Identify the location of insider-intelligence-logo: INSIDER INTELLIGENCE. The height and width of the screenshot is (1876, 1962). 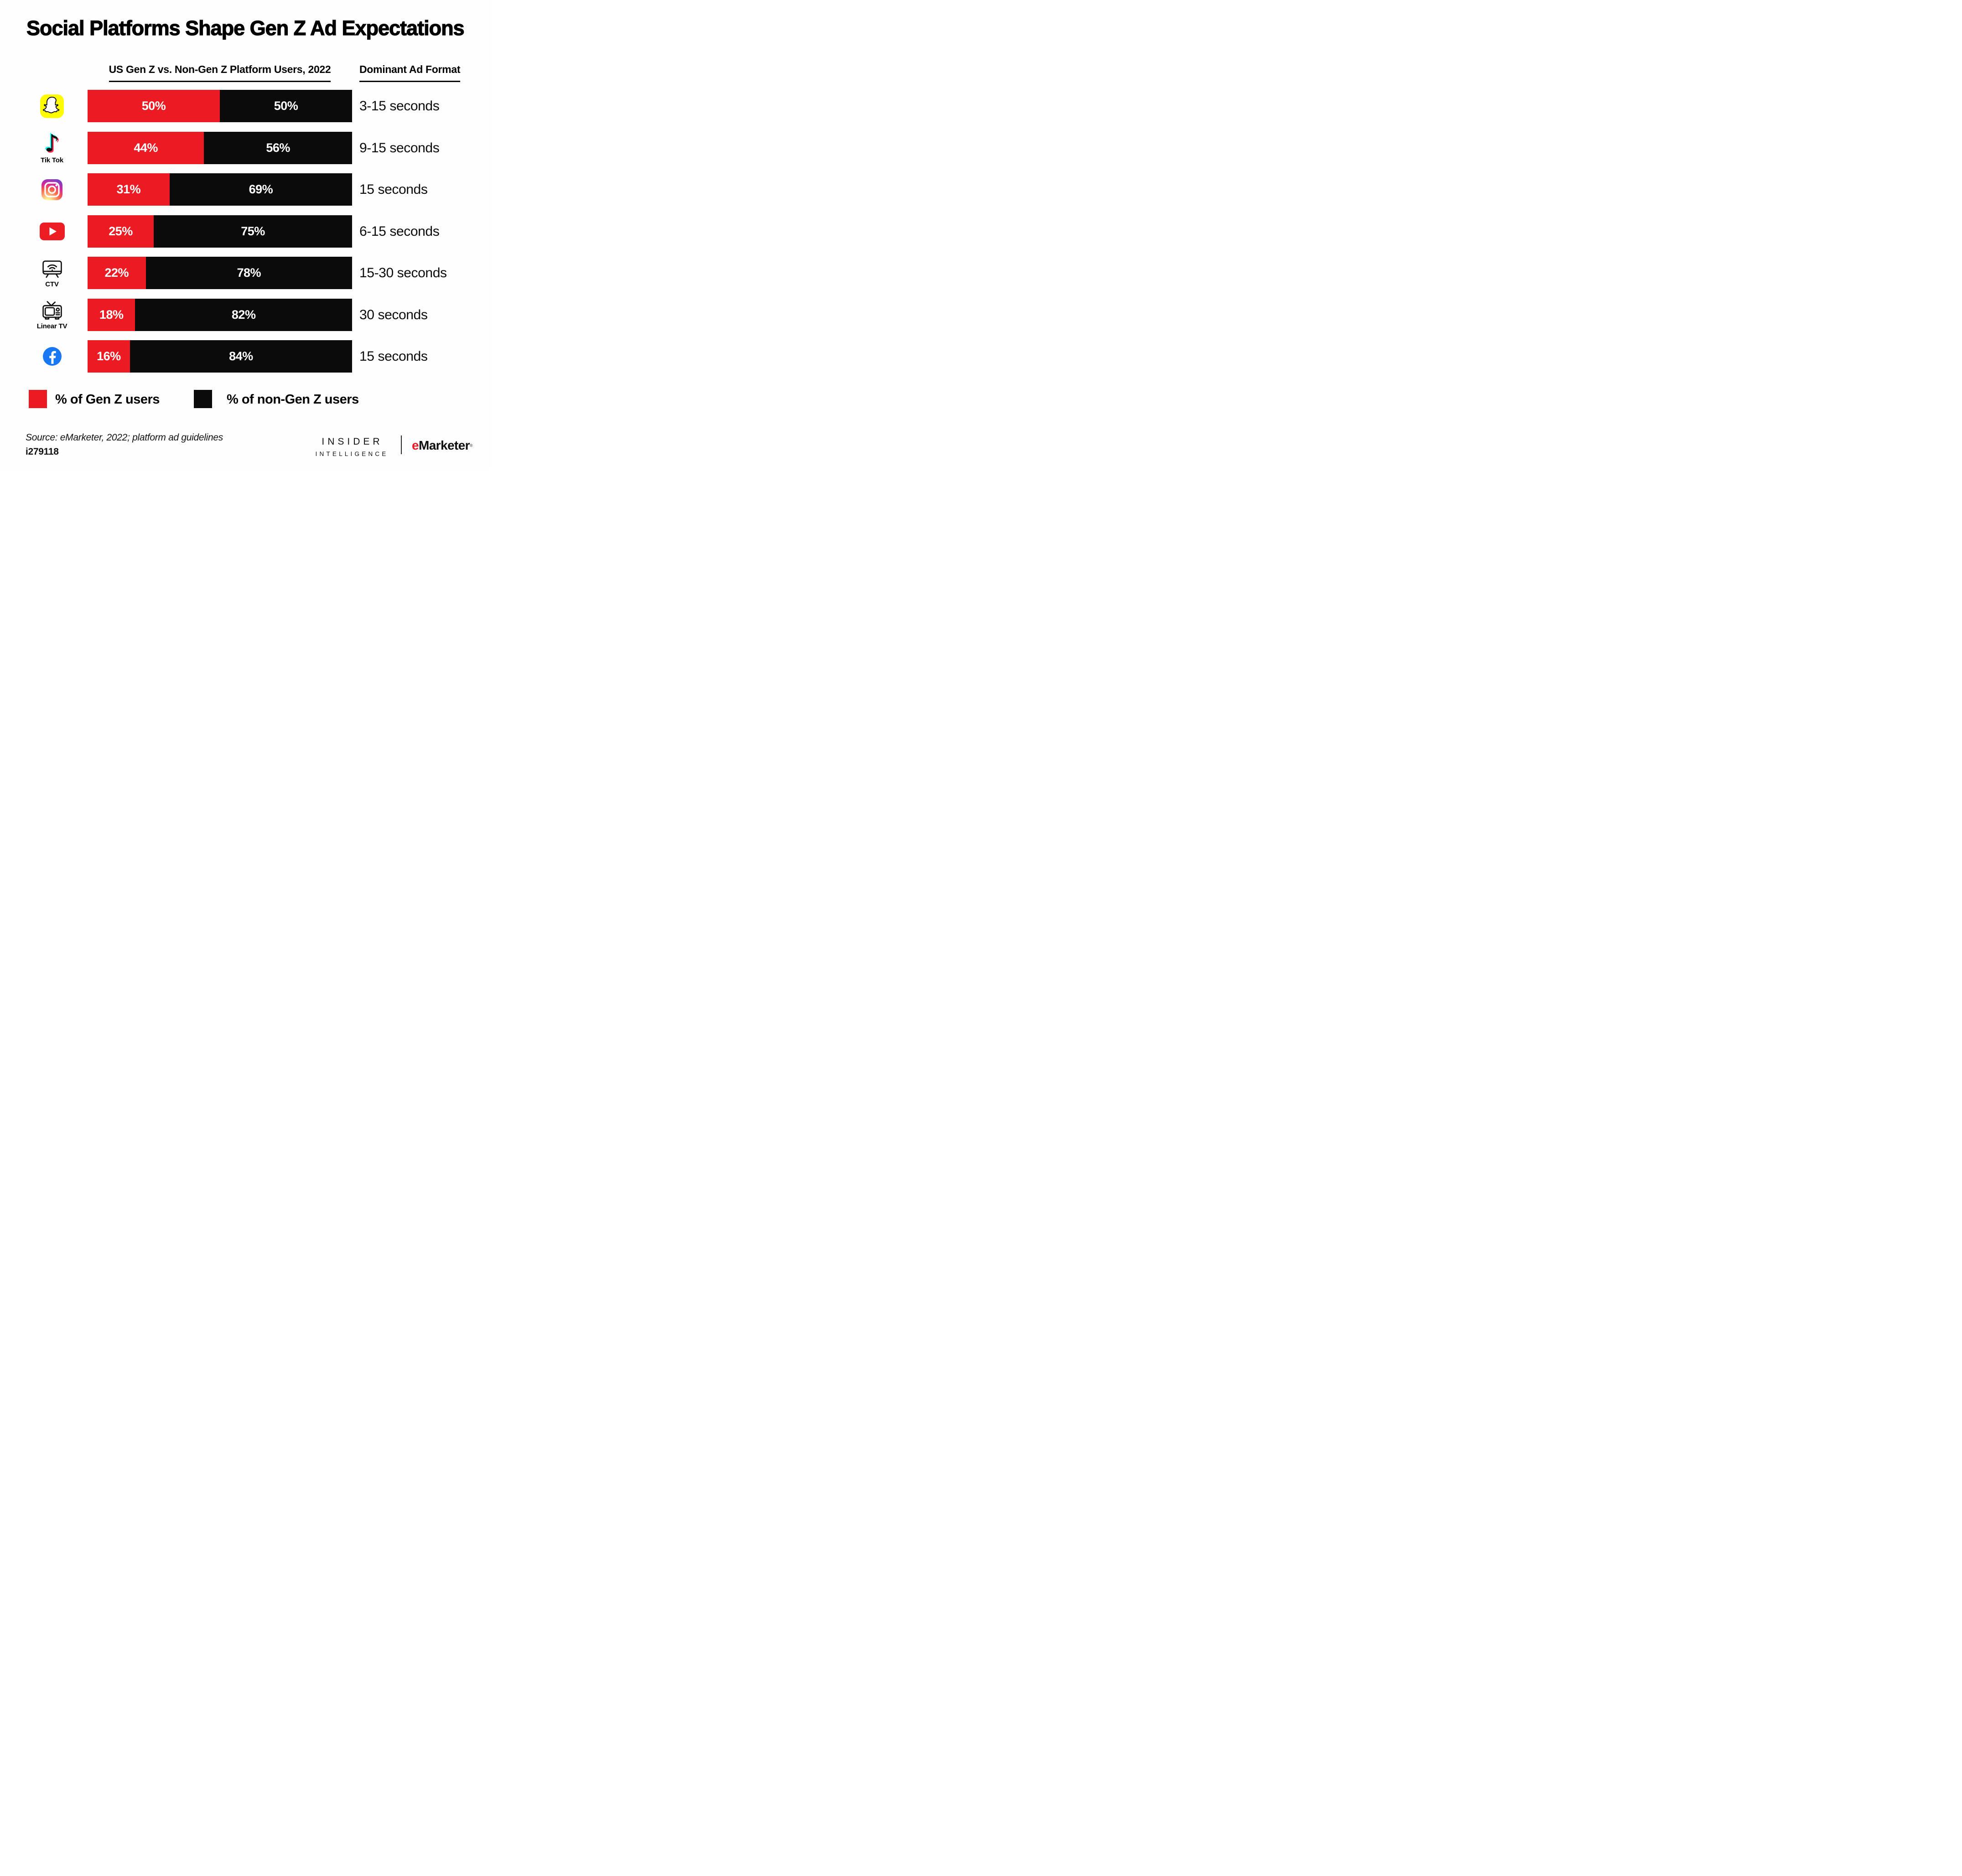
(350, 446).